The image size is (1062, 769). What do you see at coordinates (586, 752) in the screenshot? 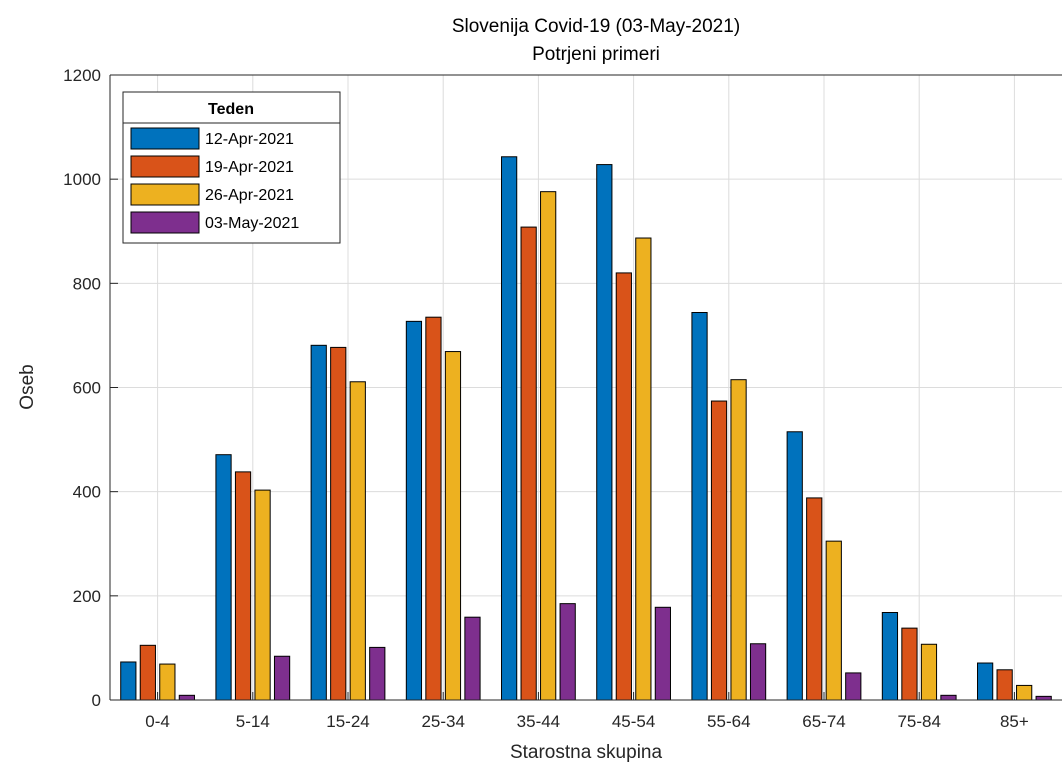
I see `x-axis-label: Starostna skupina` at bounding box center [586, 752].